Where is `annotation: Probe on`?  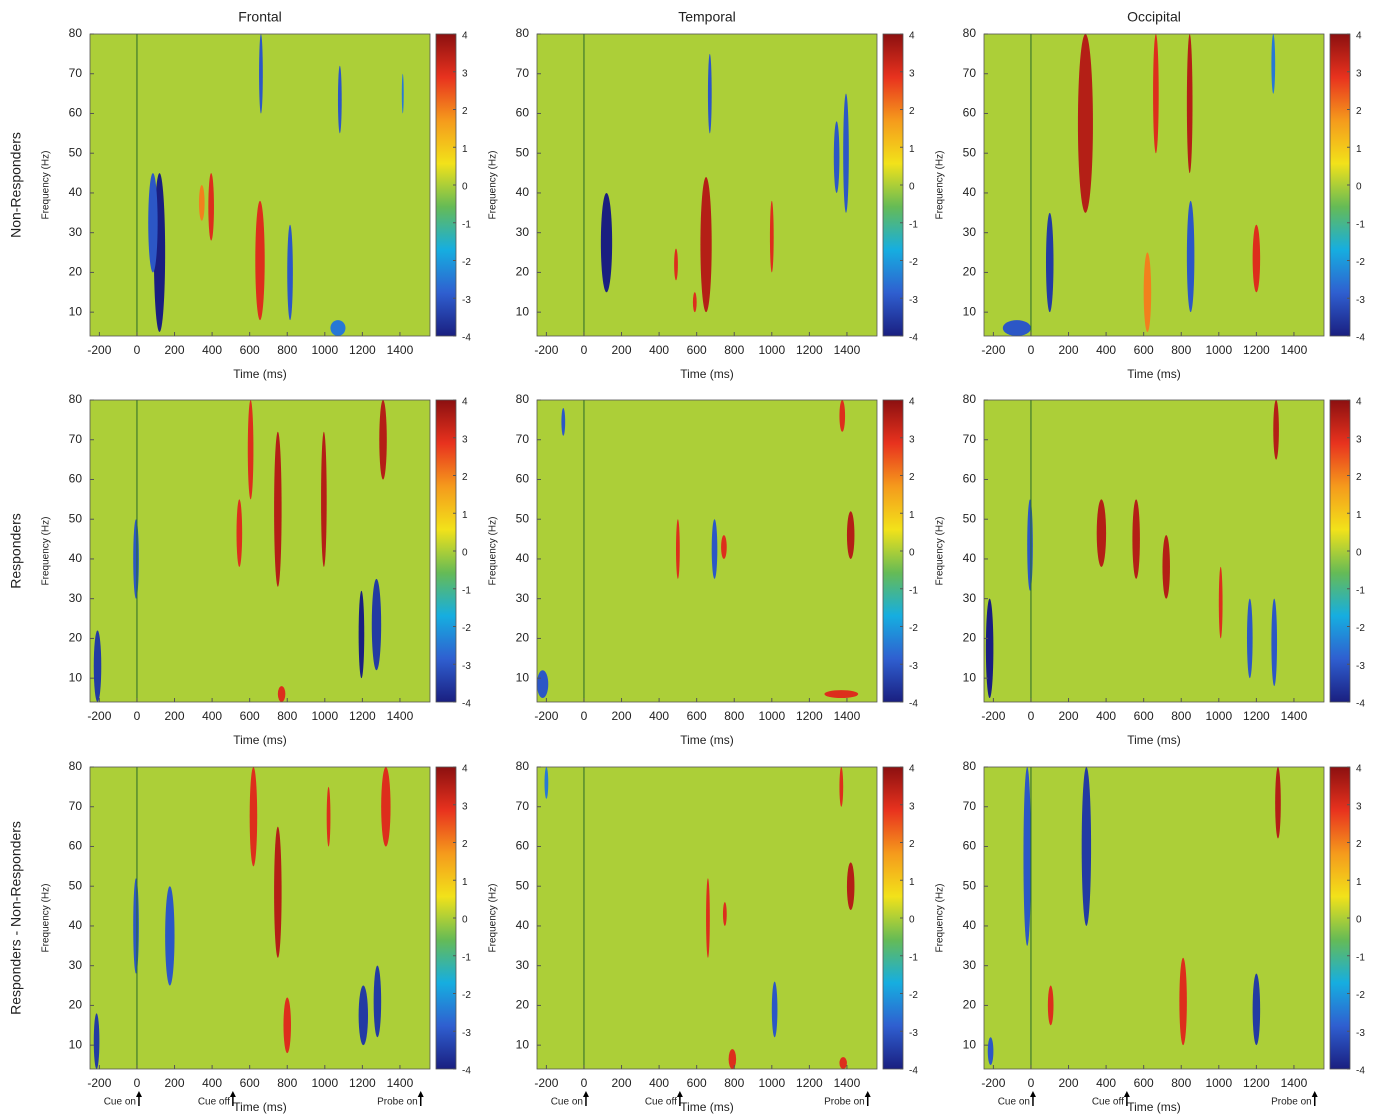
annotation: Probe on is located at coordinates (397, 1102).